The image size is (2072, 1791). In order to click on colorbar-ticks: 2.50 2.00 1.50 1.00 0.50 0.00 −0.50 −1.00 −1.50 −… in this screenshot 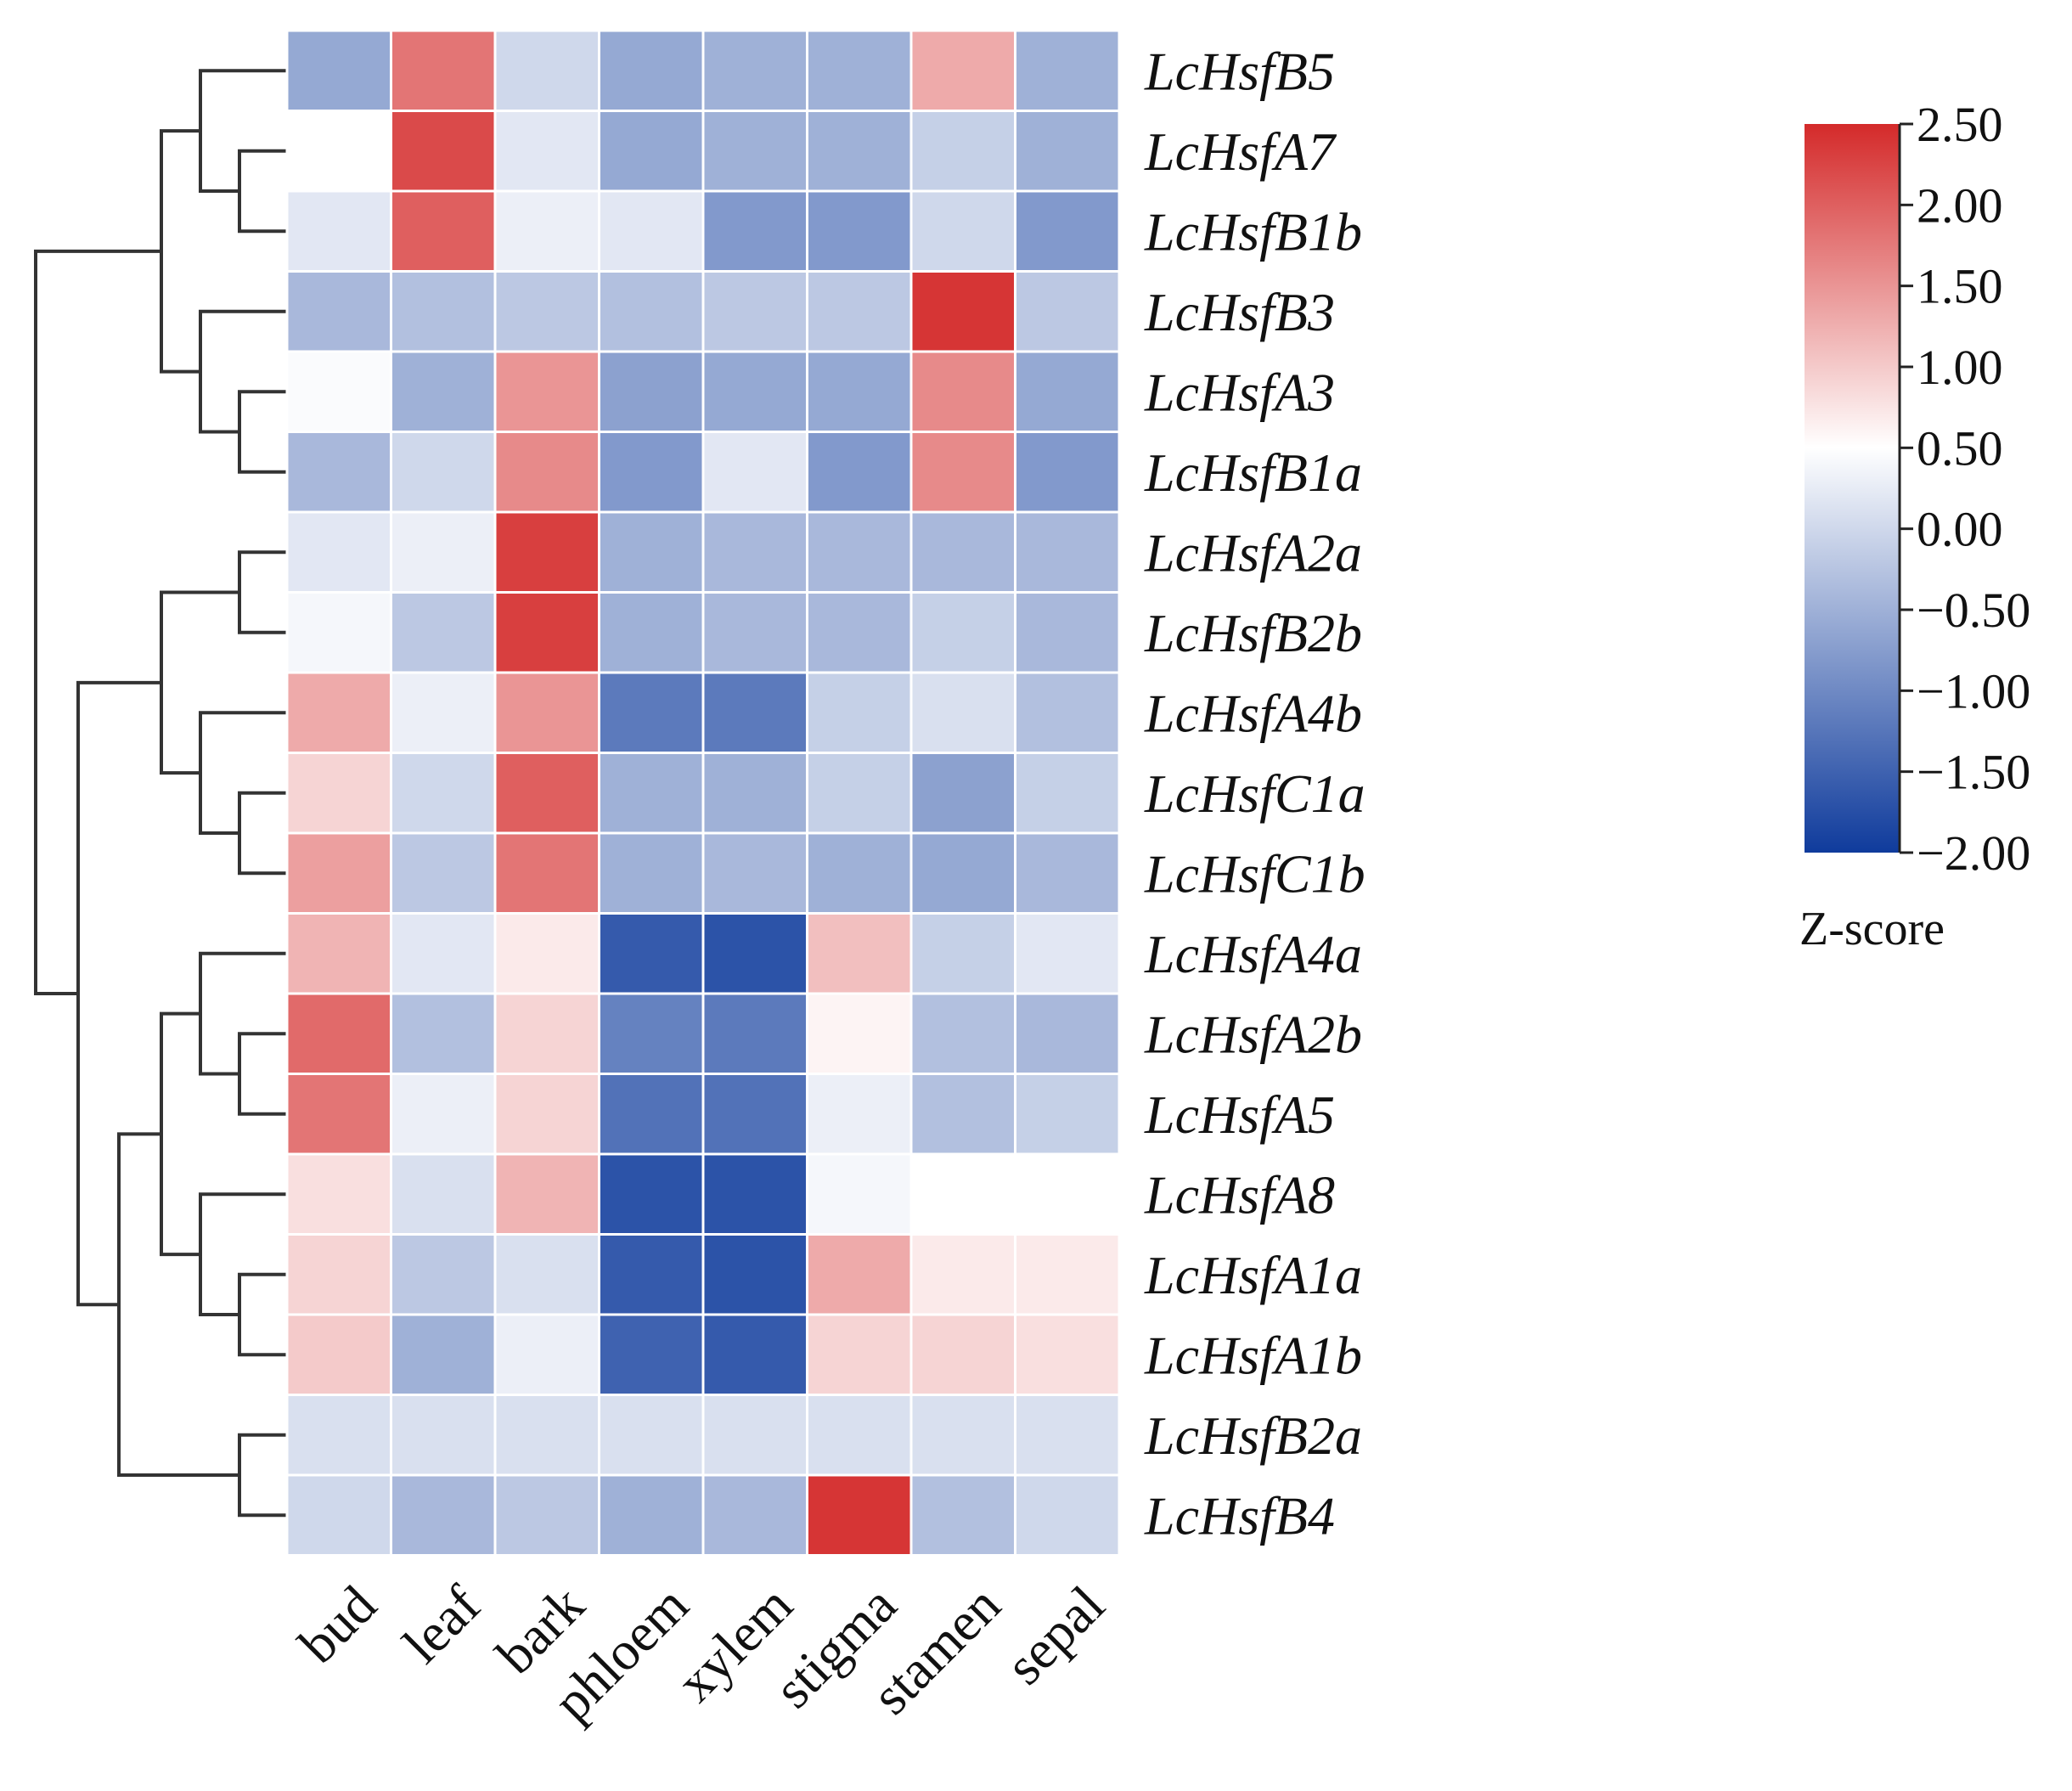, I will do `click(1964, 489)`.